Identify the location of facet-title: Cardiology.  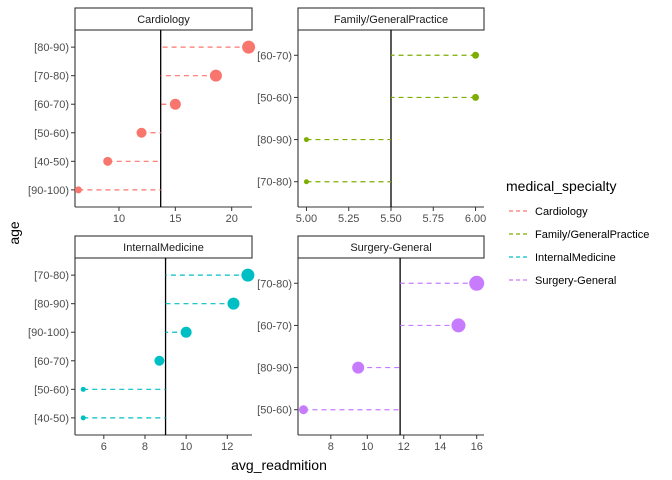
(163, 20).